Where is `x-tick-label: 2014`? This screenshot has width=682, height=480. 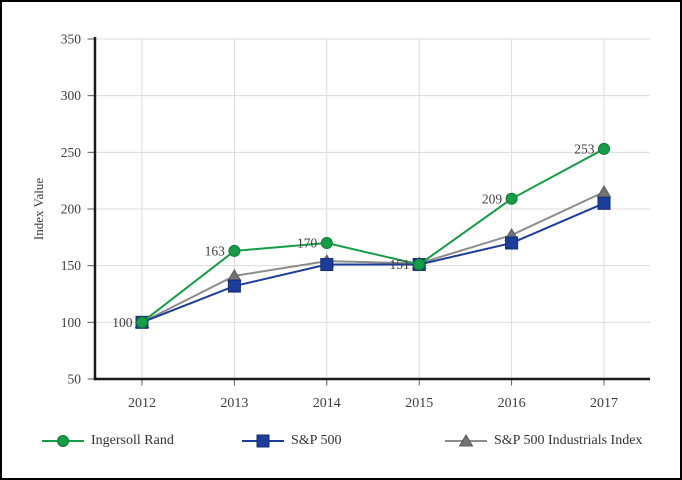 x-tick-label: 2014 is located at coordinates (327, 403).